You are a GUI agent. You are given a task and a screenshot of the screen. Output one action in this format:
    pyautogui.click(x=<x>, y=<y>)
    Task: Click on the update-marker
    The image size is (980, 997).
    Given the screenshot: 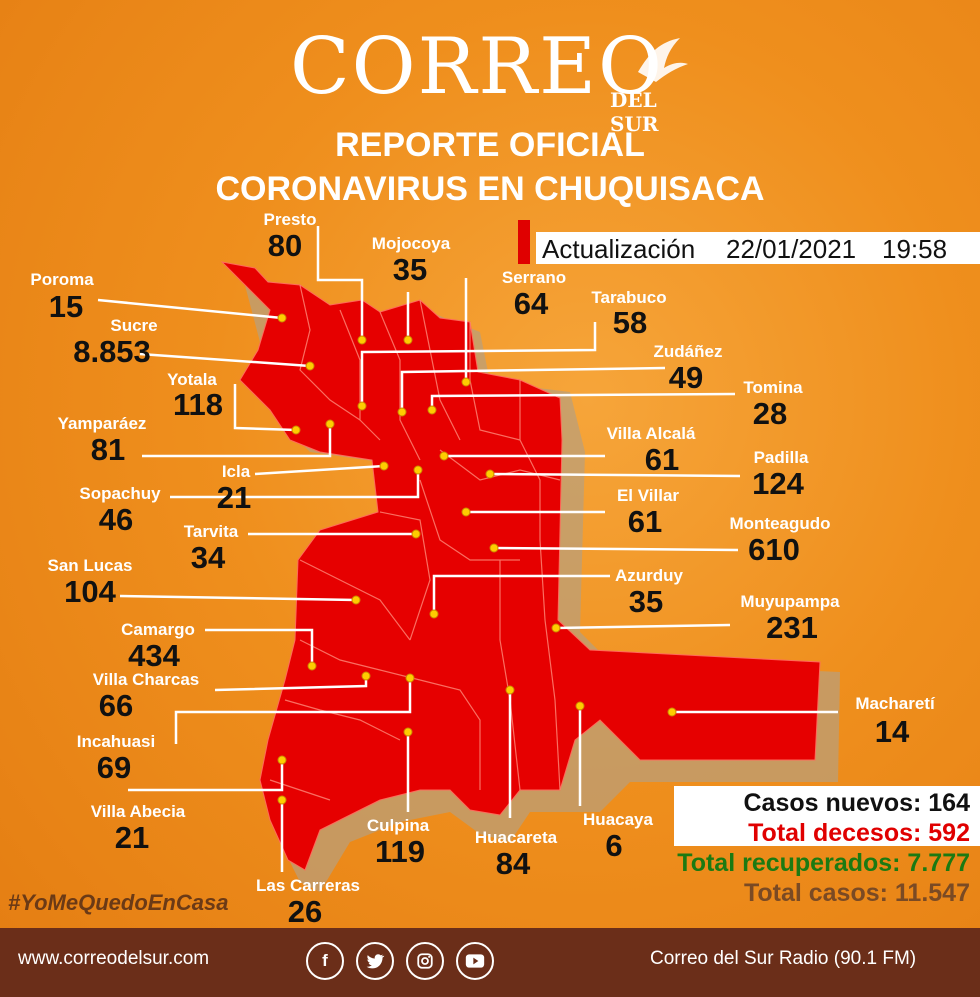 What is the action you would take?
    pyautogui.click(x=524, y=242)
    